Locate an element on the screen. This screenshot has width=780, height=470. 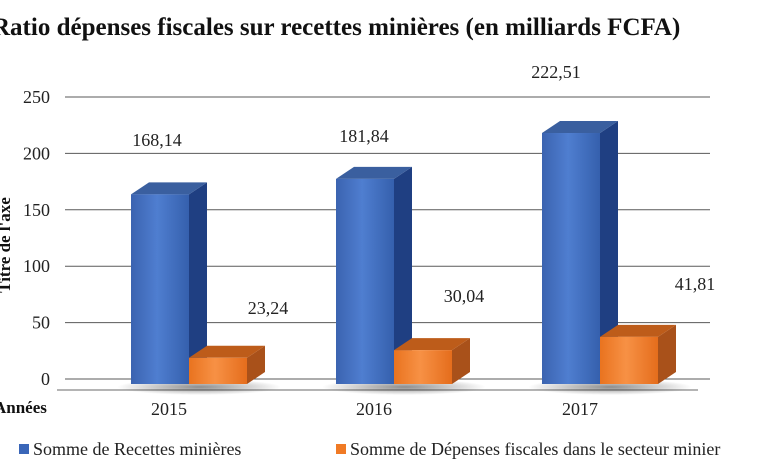
bar-depenses-2017 is located at coordinates (638, 354).